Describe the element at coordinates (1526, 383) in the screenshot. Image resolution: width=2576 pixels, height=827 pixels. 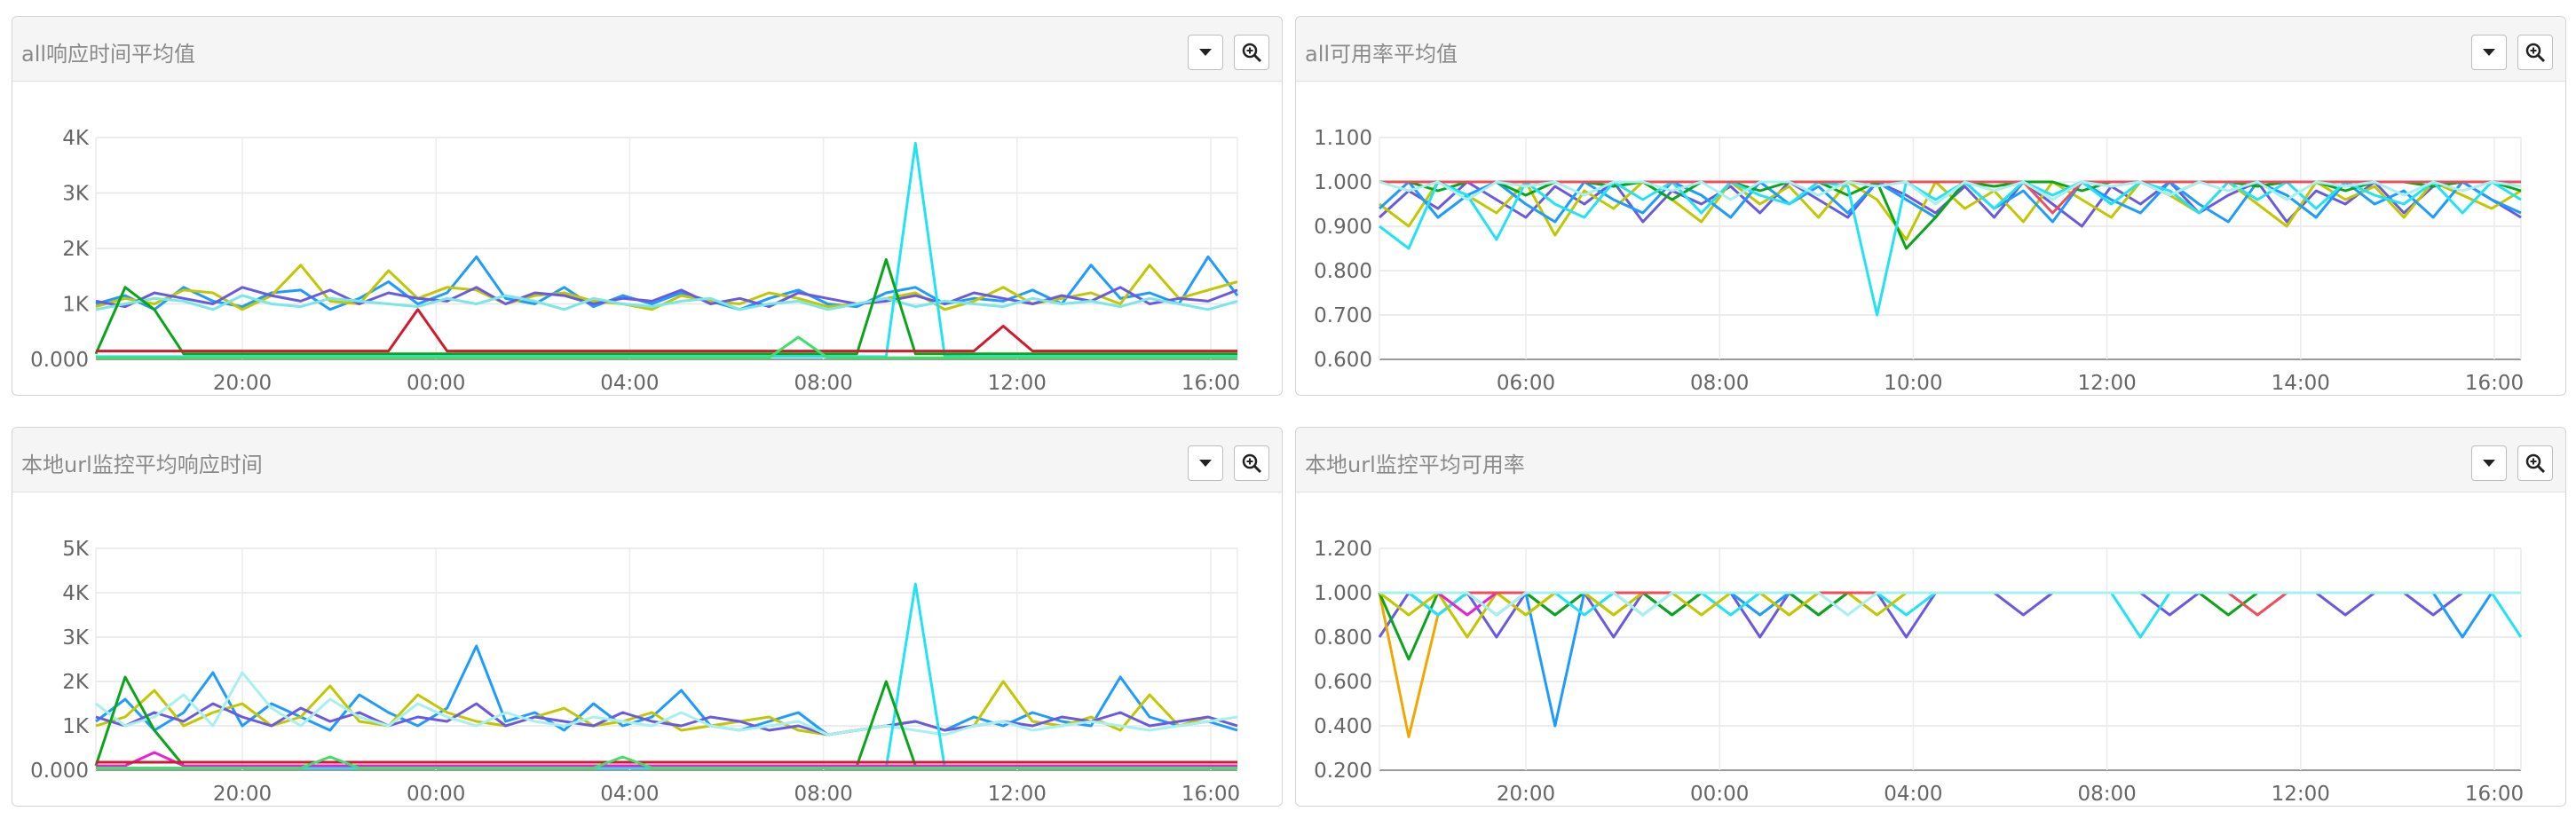
I see `x-tick-label: 06:00` at that location.